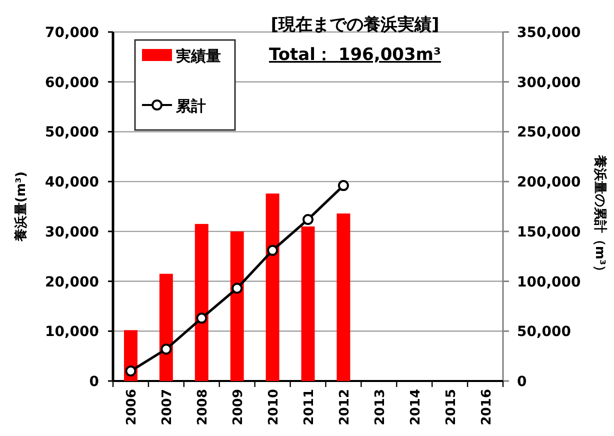 The height and width of the screenshot is (436, 614). What do you see at coordinates (203, 407) in the screenshot?
I see `x-tick-label: 2008` at bounding box center [203, 407].